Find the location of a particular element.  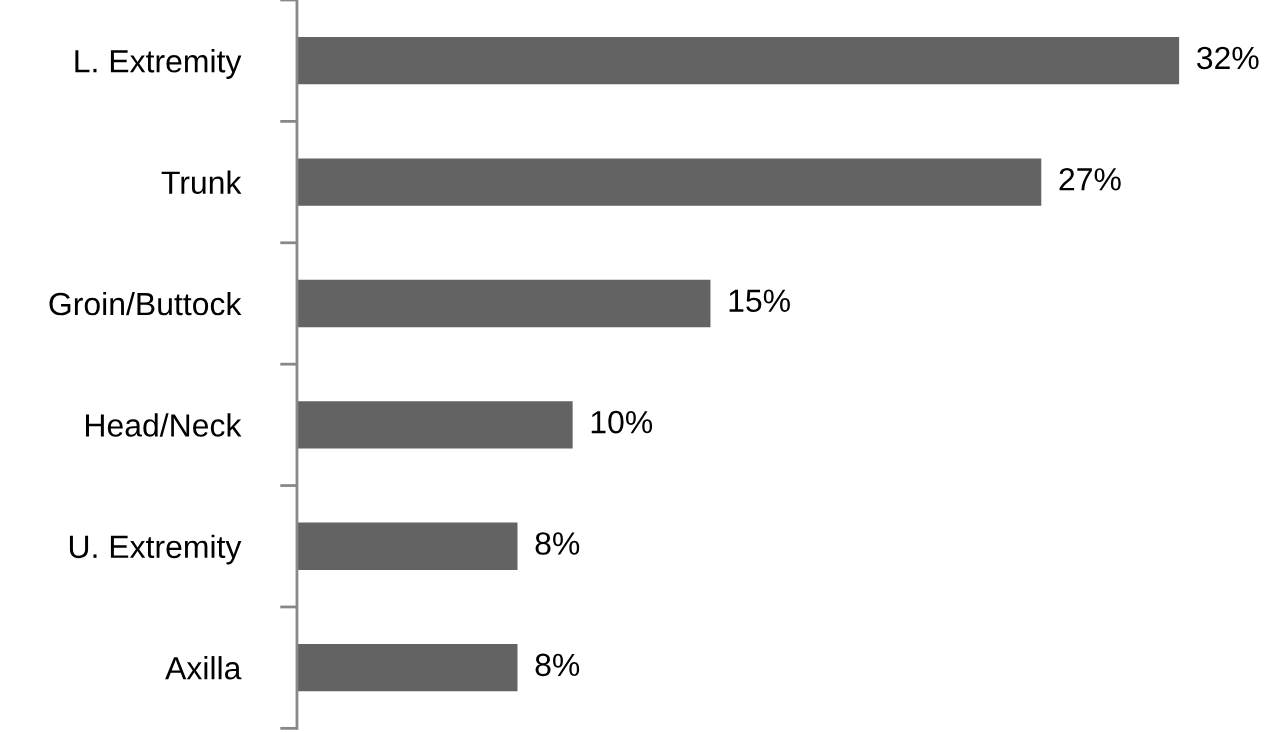

y-tick-label: Head/Neck is located at coordinates (164, 425).